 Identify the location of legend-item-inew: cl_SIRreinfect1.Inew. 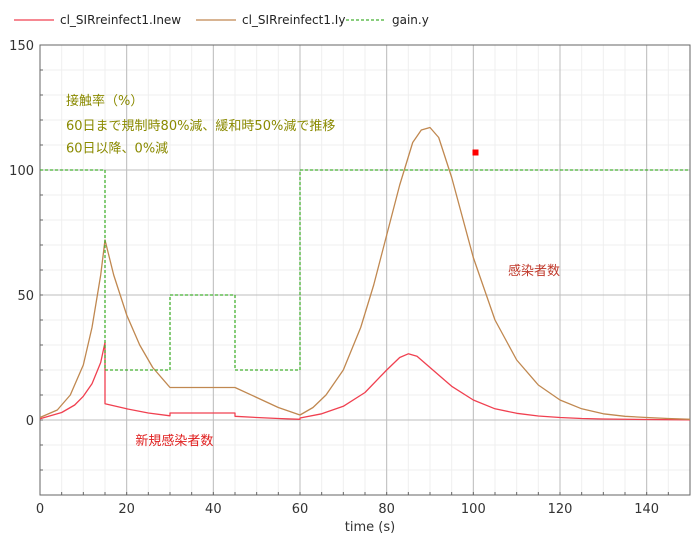
(97, 20).